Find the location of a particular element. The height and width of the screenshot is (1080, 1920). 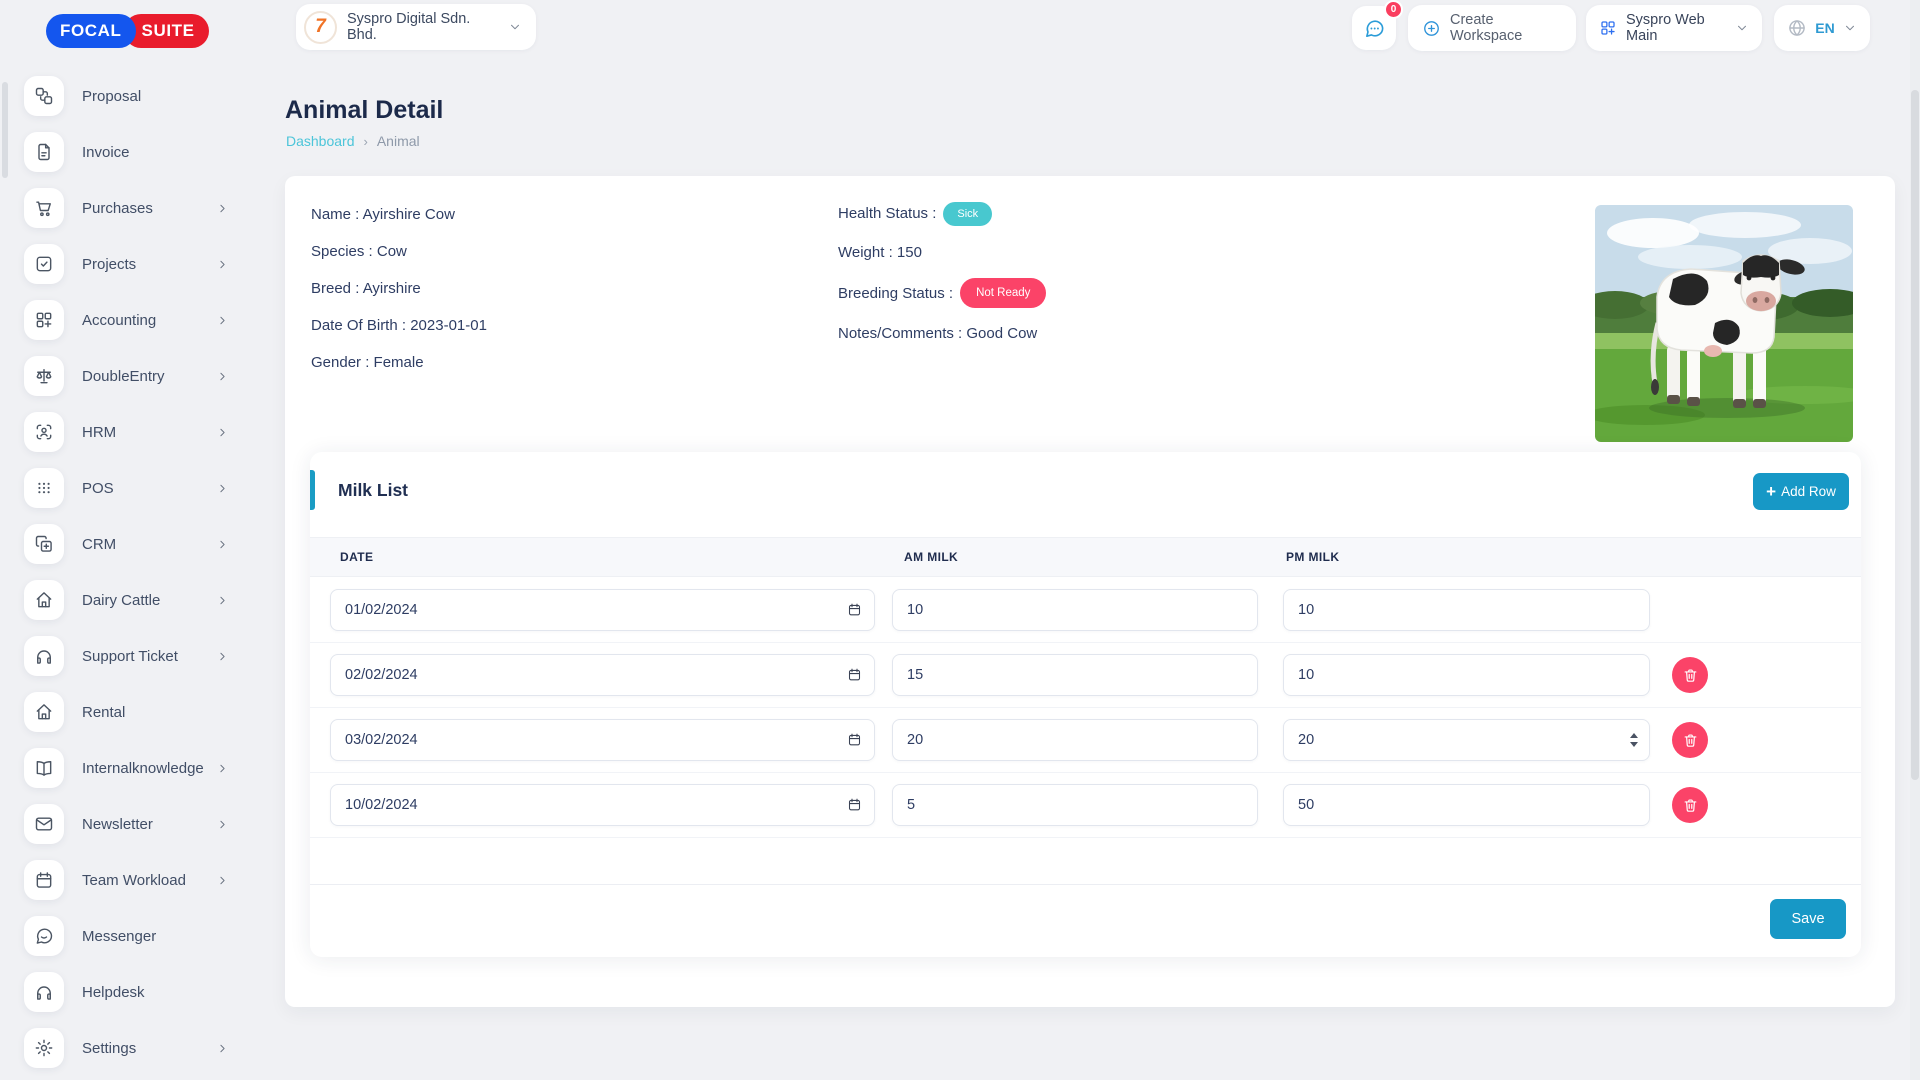

cart-icon is located at coordinates (44, 208).